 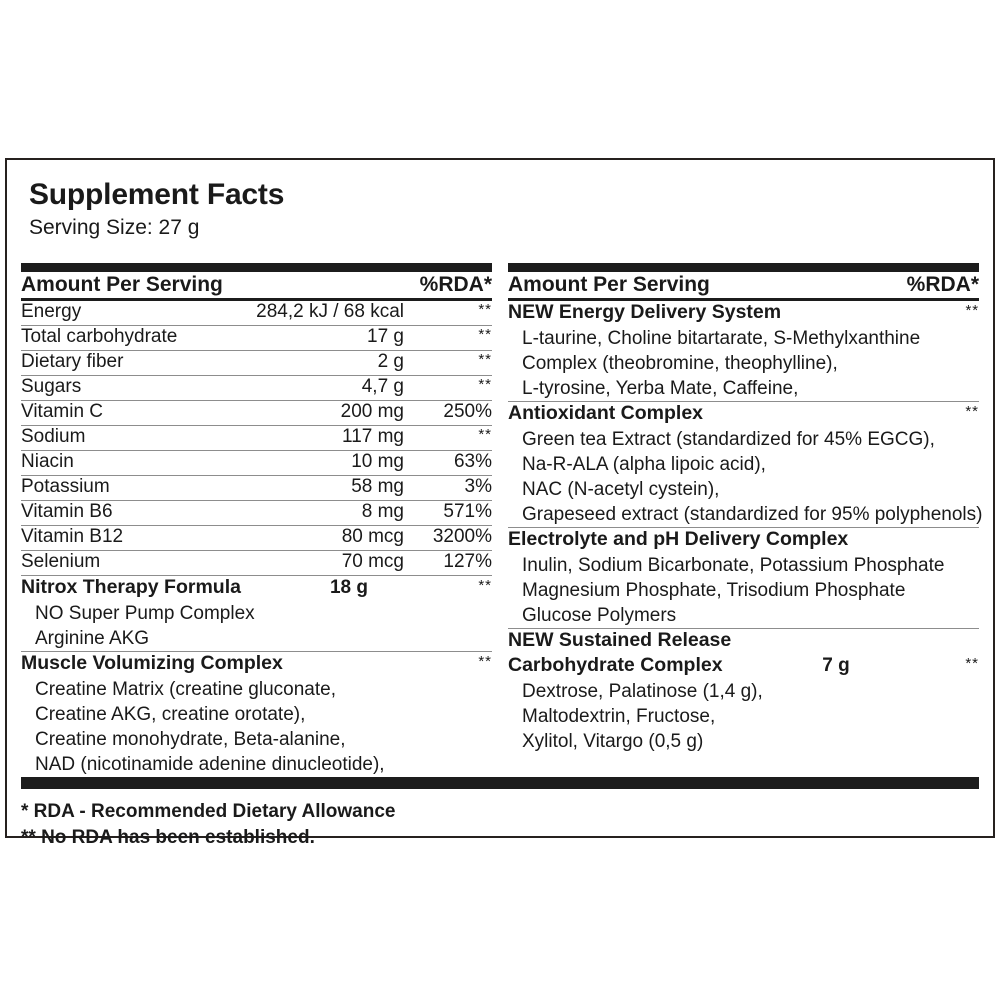 I want to click on table-row: Potassium 58 mg 3%, so click(x=256, y=489).